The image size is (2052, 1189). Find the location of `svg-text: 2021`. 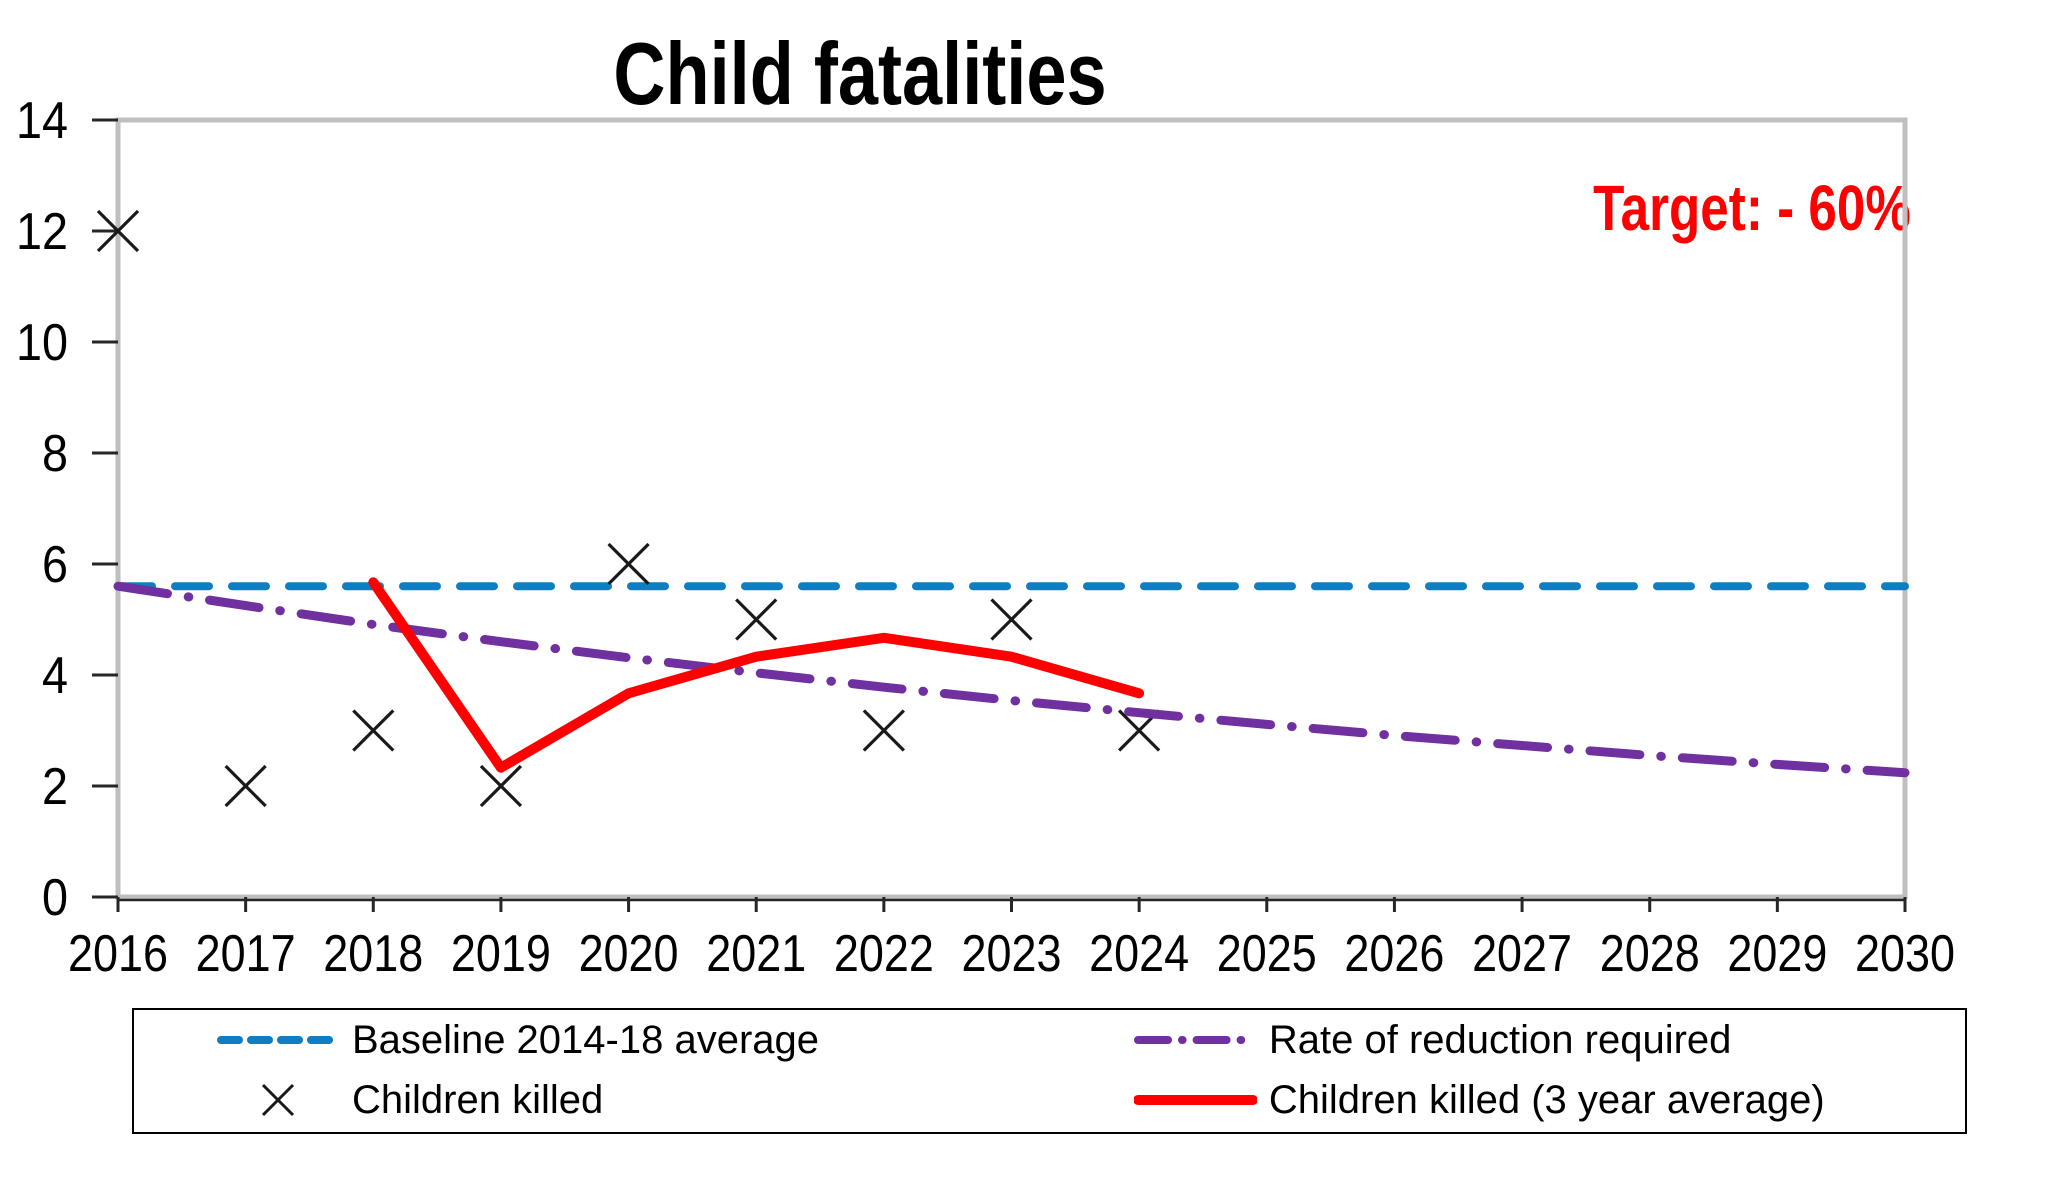

svg-text: 2021 is located at coordinates (756, 954).